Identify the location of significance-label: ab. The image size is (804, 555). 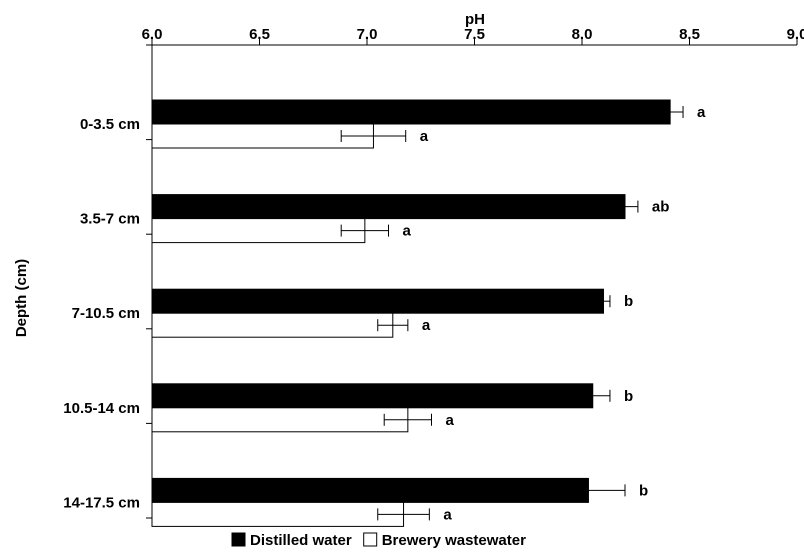
(661, 207).